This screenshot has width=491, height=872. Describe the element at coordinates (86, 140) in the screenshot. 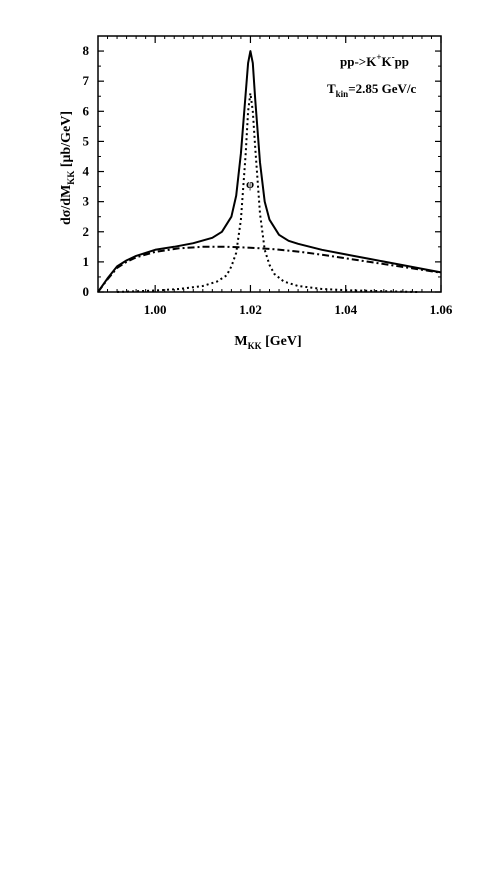

I see `y-tick-label: 5` at that location.